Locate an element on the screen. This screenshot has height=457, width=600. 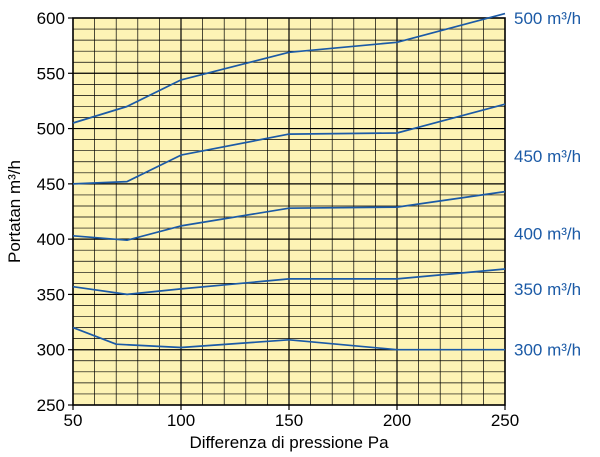
y-tick-label: 400 is located at coordinates (51, 239).